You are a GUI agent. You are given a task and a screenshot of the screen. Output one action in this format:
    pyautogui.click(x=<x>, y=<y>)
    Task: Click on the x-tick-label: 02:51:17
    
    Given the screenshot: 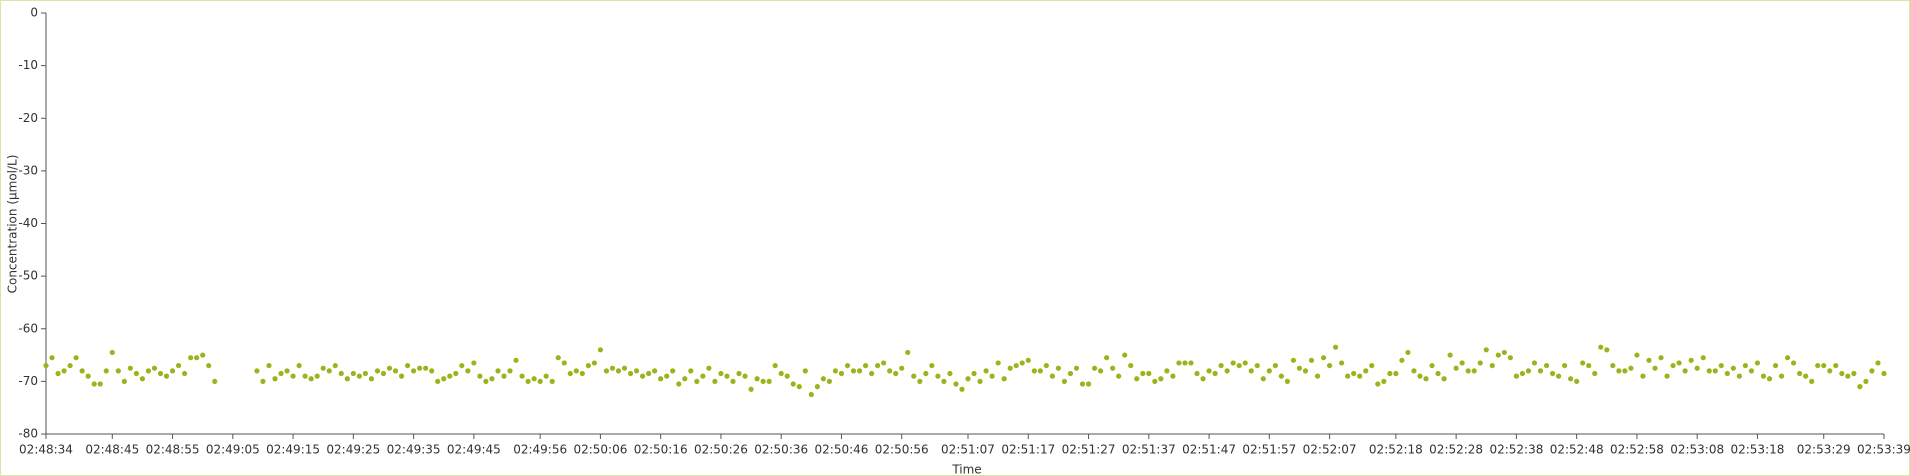 What is the action you would take?
    pyautogui.click(x=1028, y=450)
    